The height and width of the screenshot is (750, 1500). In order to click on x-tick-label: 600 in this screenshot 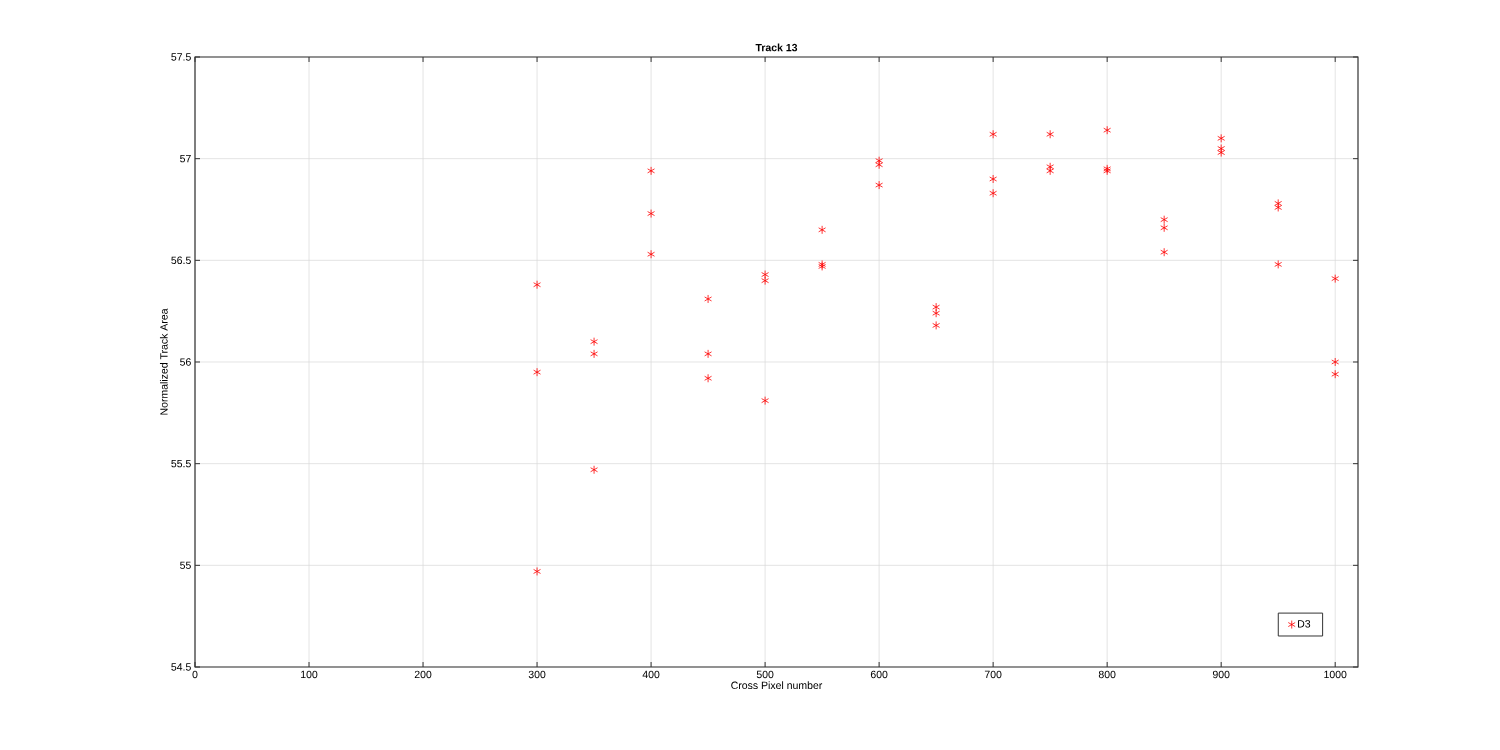, I will do `click(879, 674)`.